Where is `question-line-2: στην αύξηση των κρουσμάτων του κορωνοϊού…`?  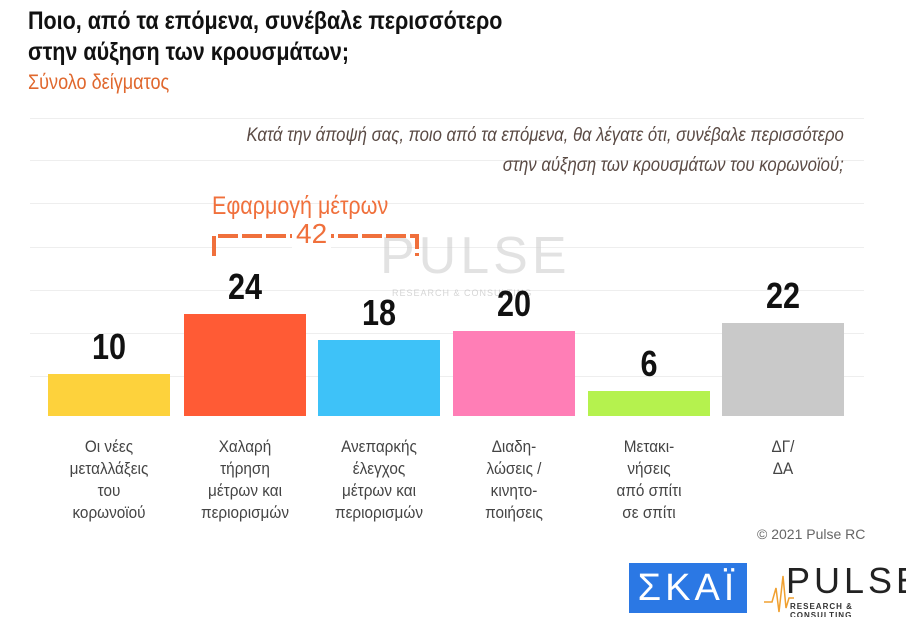
question-line-2: στην αύξηση των κρουσμάτων του κορωνοϊού… is located at coordinates (673, 165).